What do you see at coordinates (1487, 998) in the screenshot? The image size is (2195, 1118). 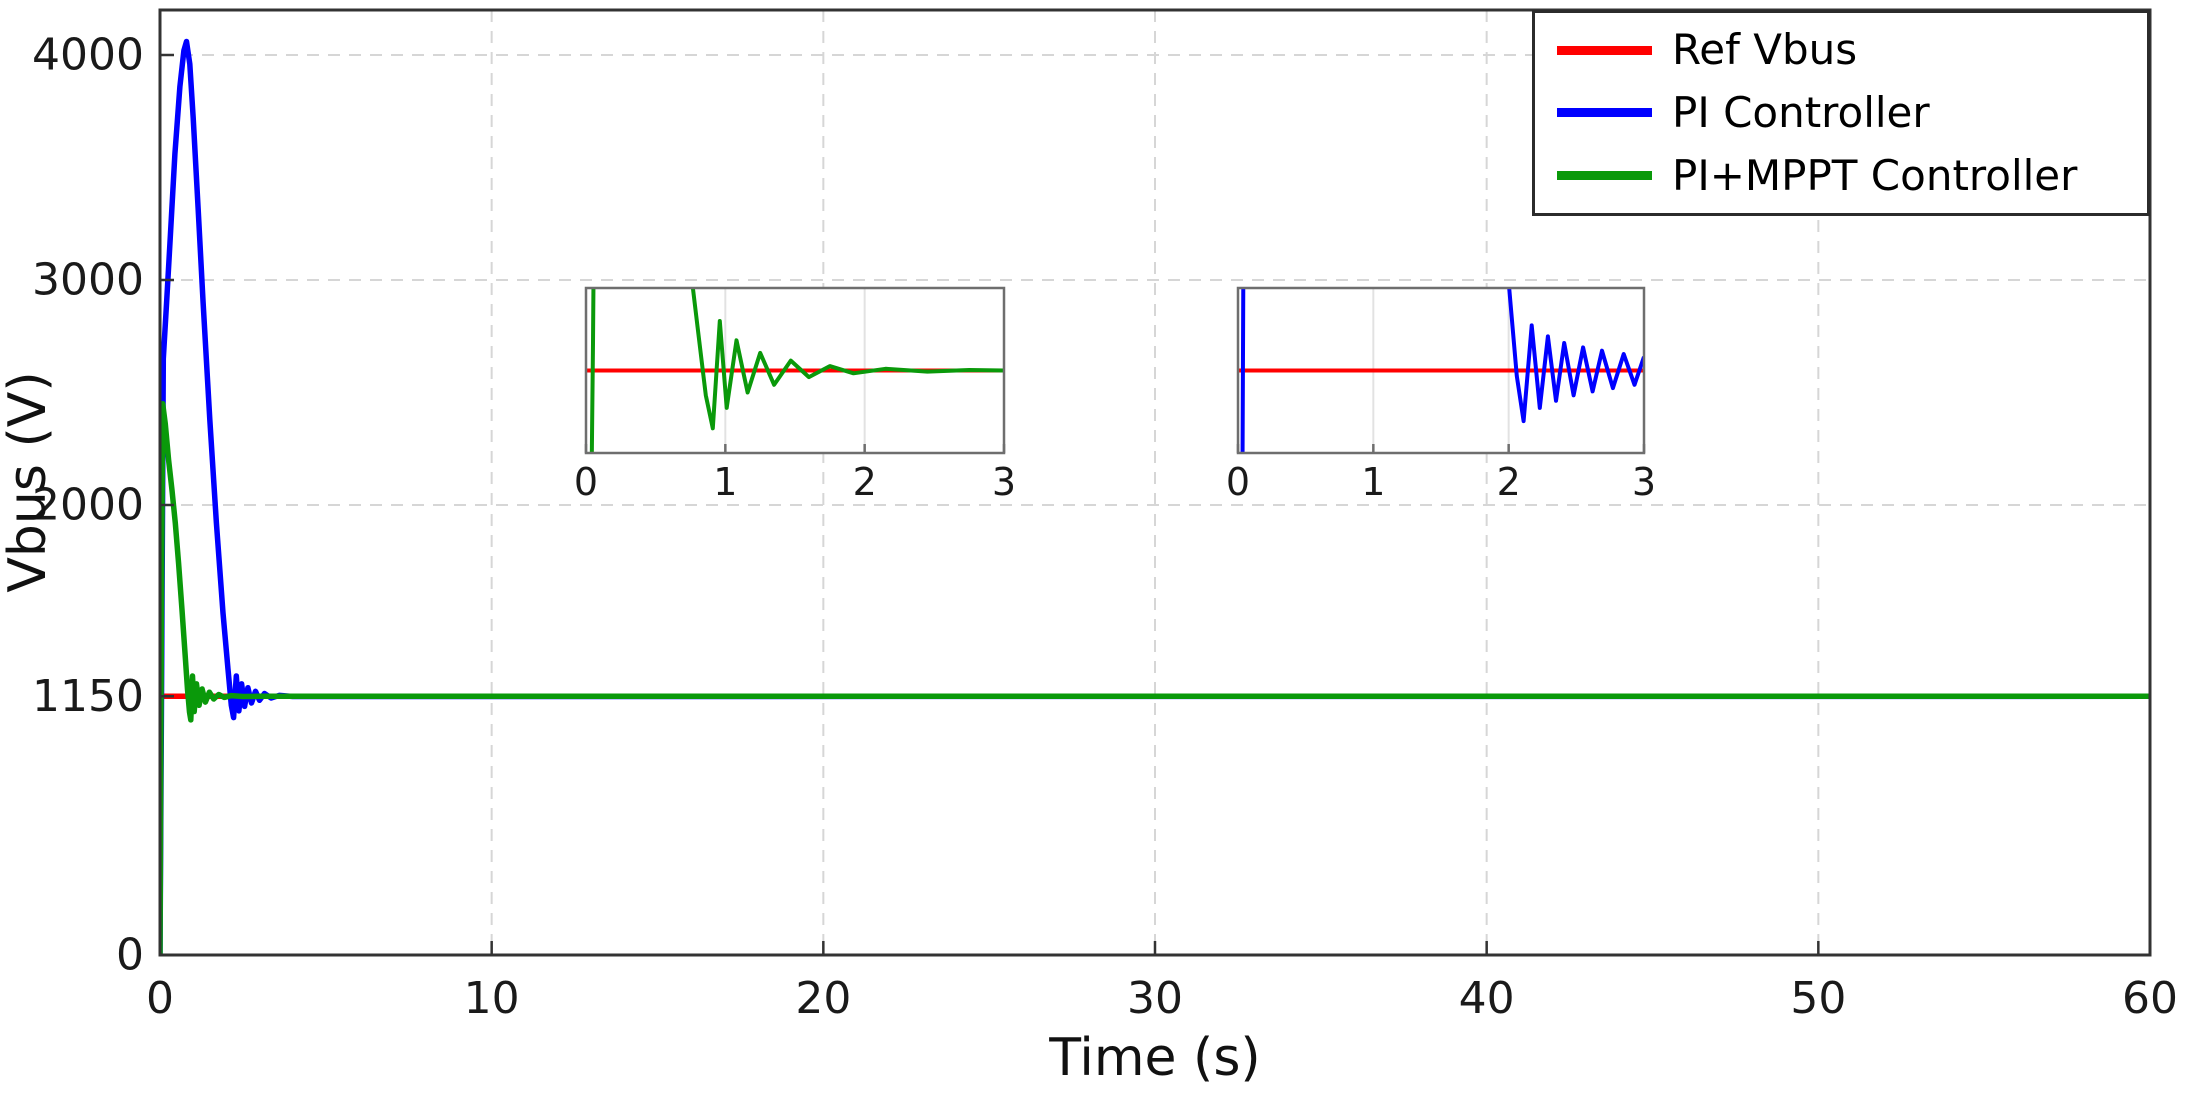 I see `x-tick-label: 40` at bounding box center [1487, 998].